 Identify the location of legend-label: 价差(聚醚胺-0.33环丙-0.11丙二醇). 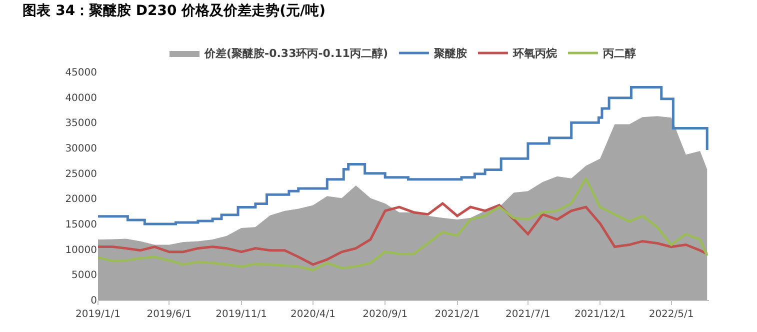
(296, 53).